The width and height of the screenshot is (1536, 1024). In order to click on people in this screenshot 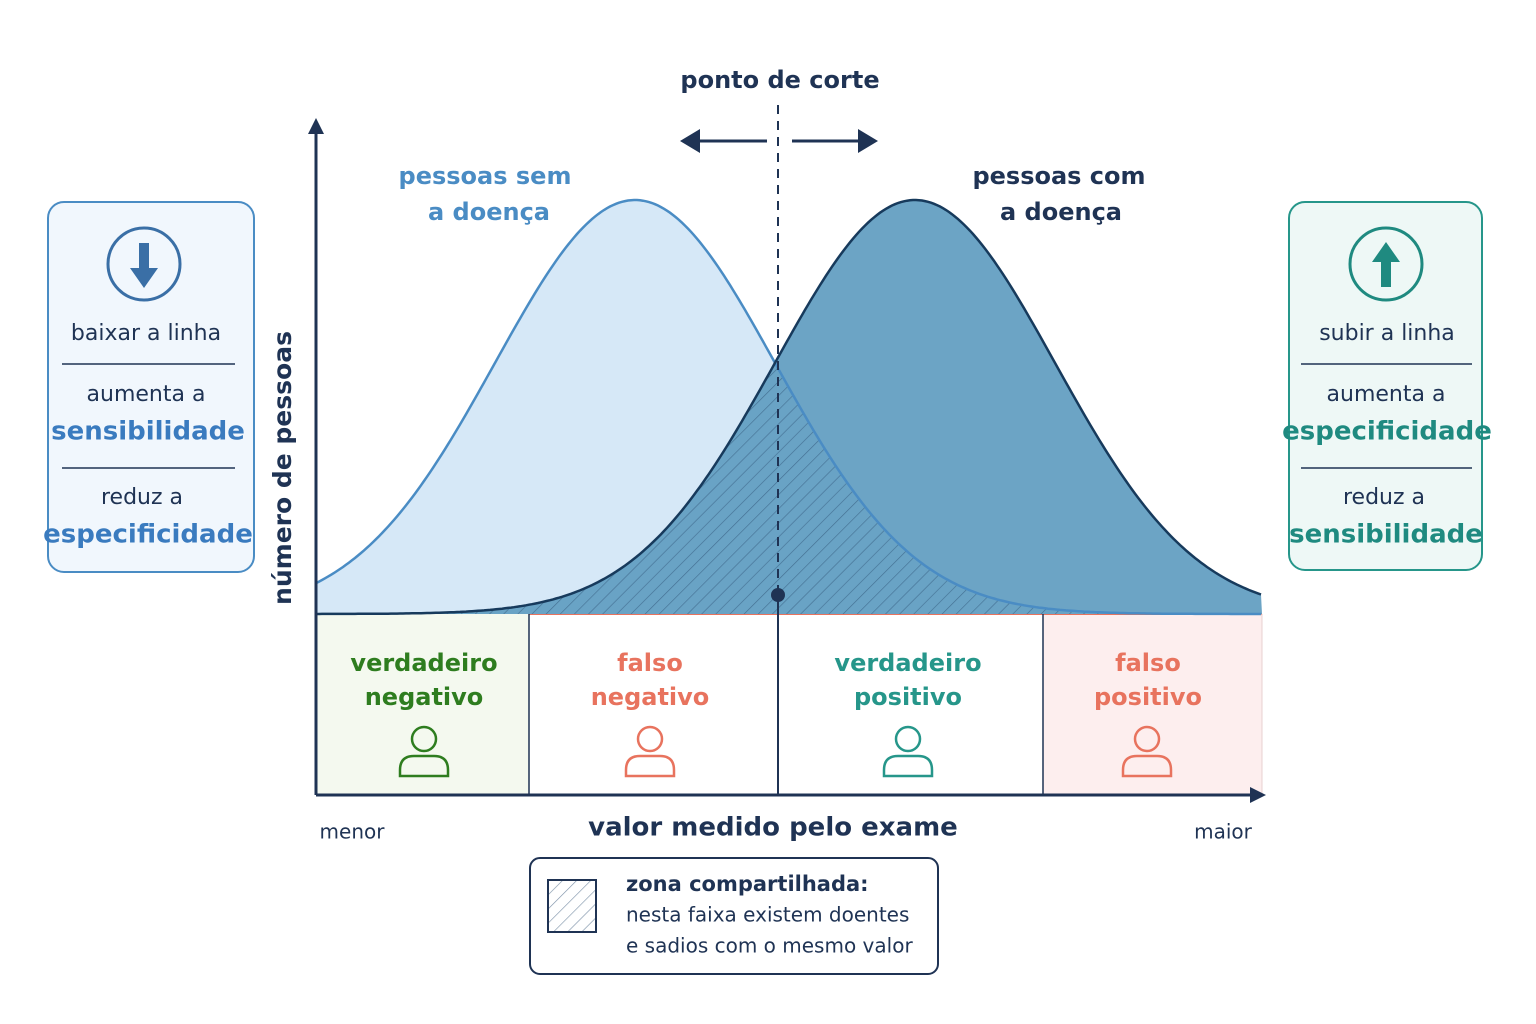, I will do `click(785, 751)`.